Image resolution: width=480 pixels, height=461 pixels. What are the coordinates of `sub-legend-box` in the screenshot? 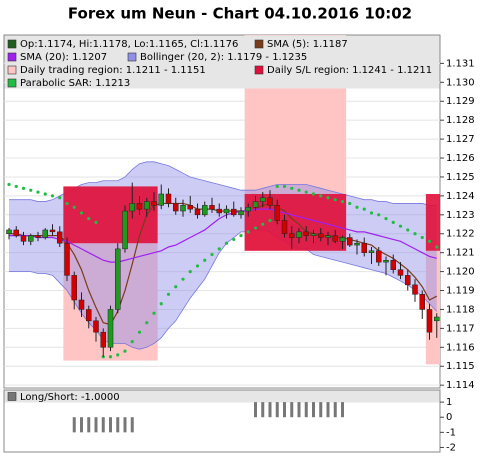 It's located at (222, 396).